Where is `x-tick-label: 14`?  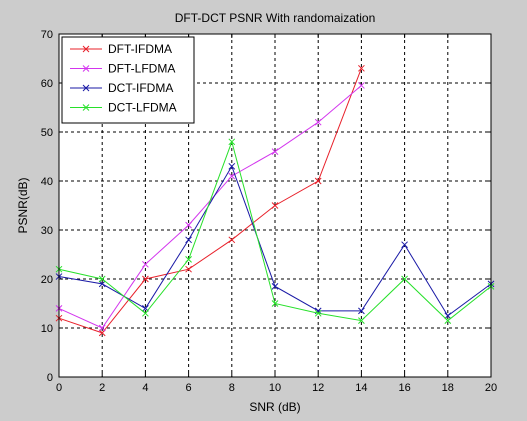
x-tick-label: 14 is located at coordinates (361, 388).